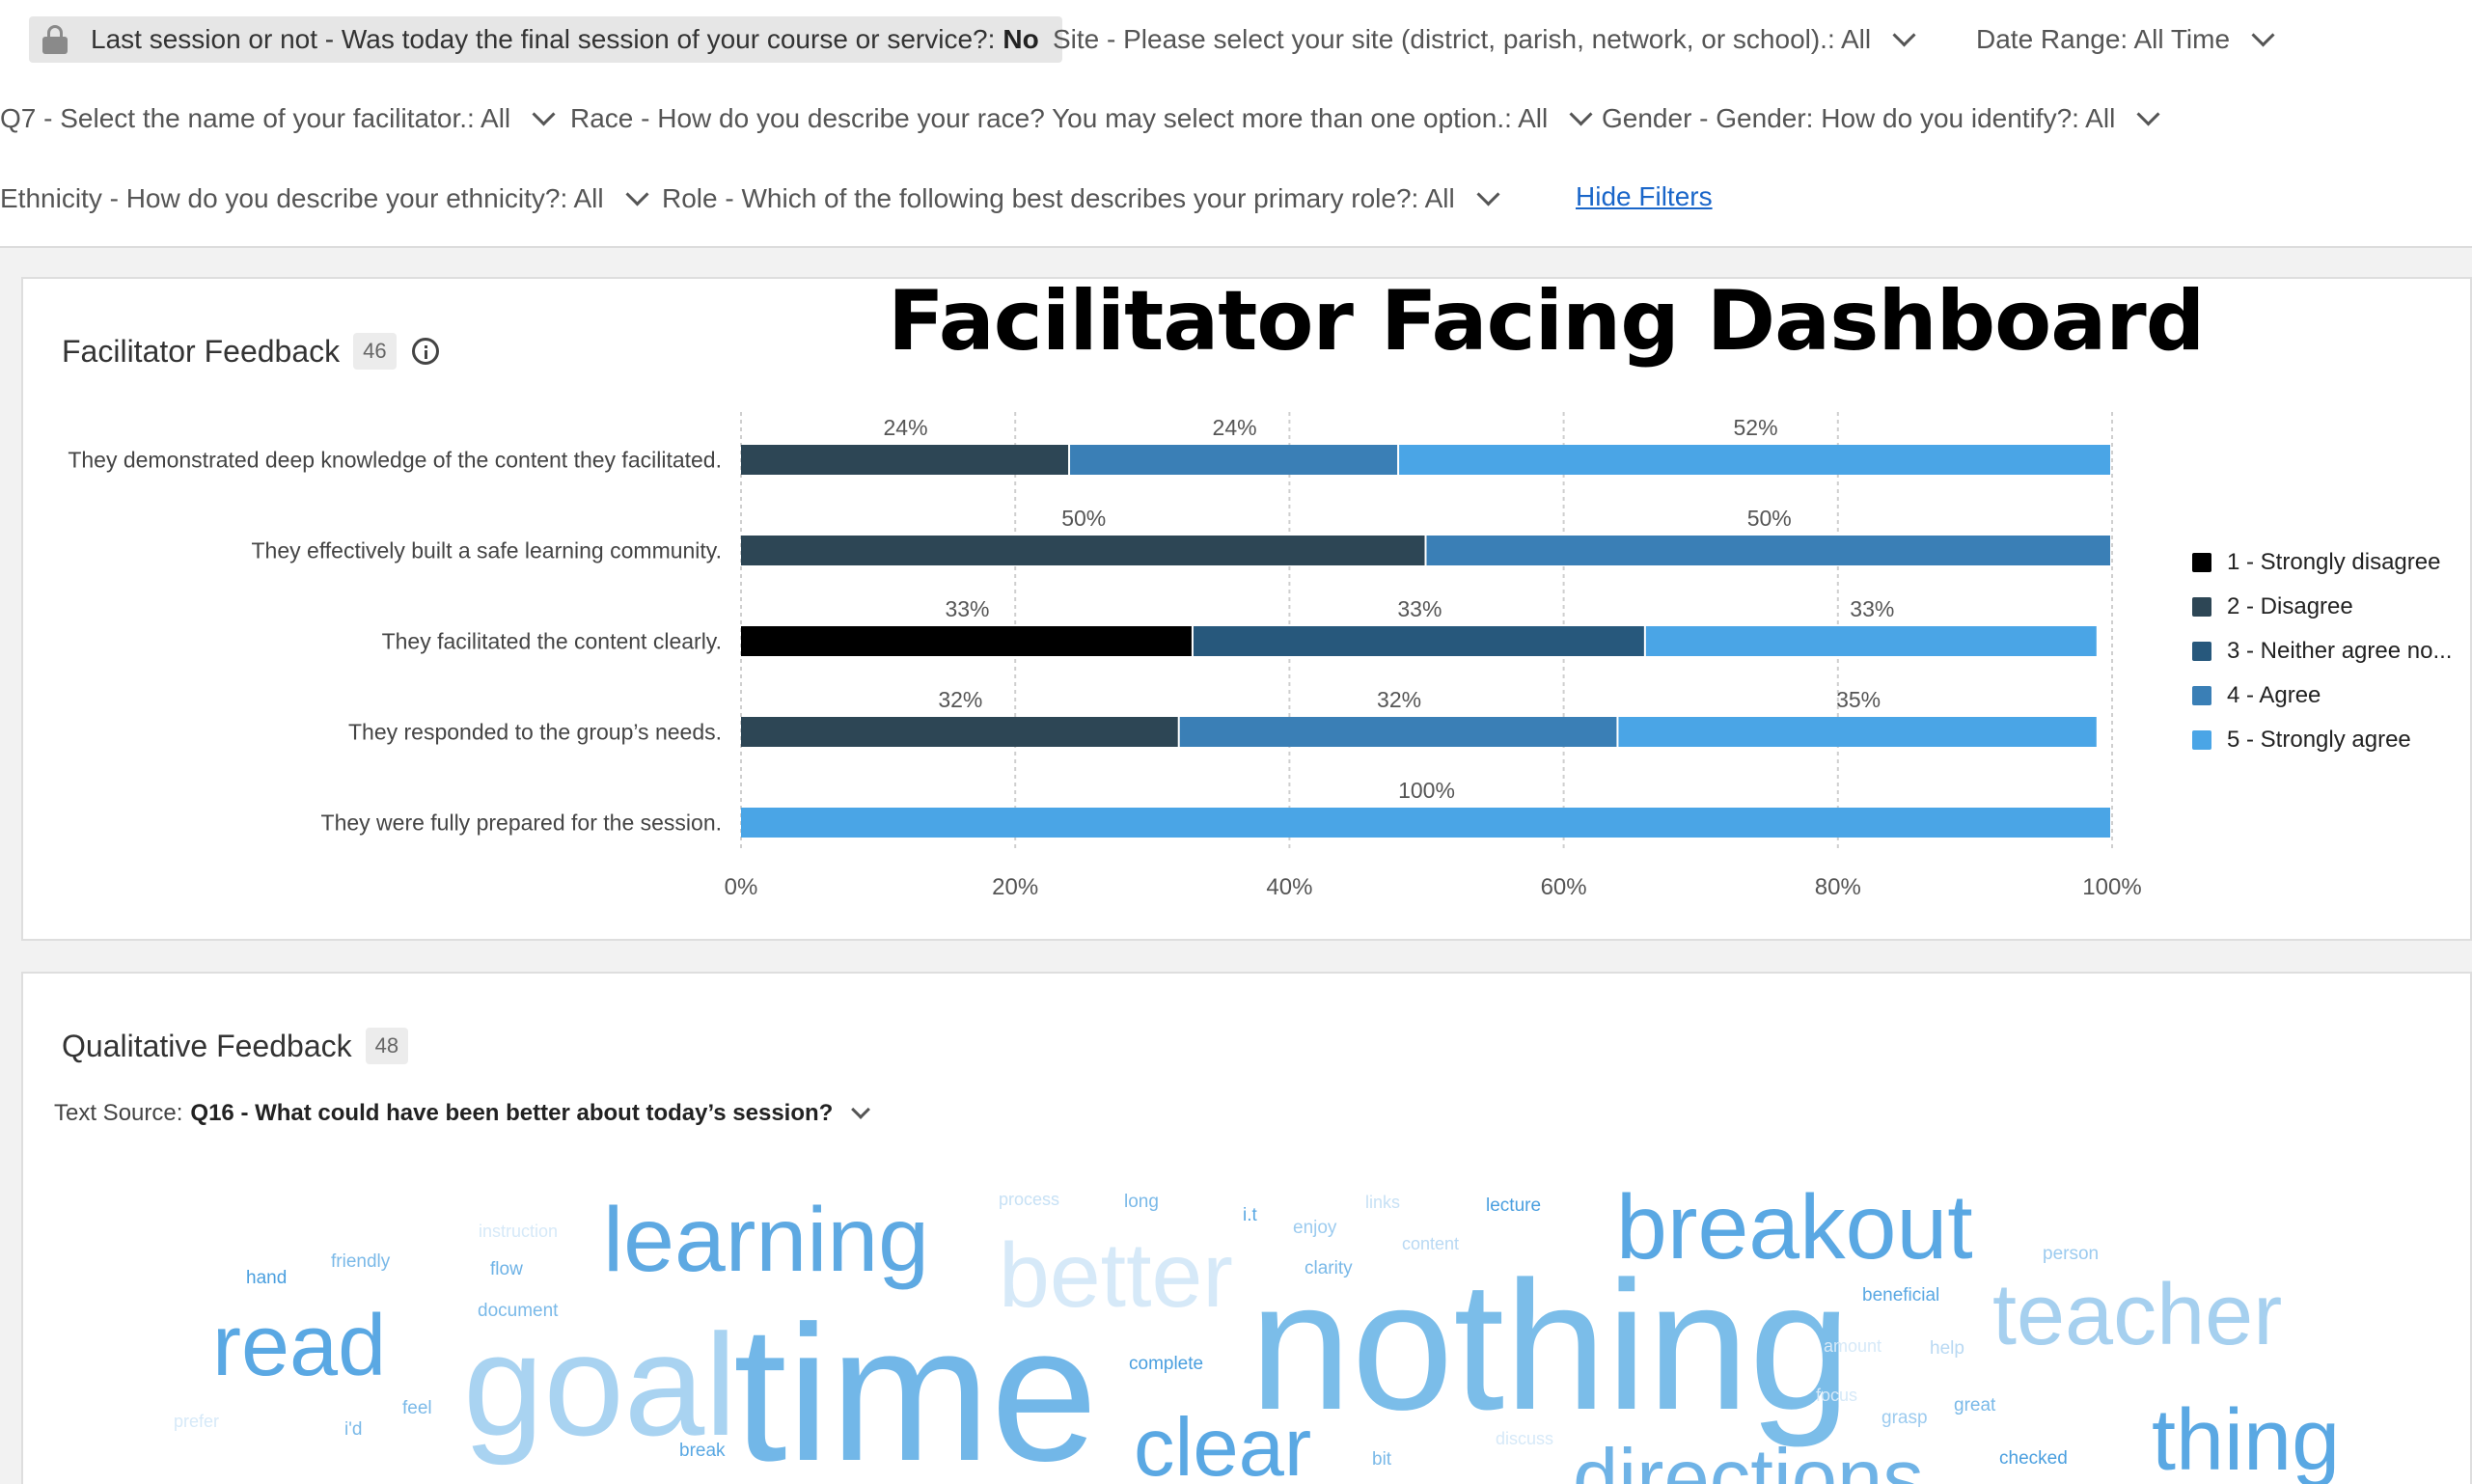 The width and height of the screenshot is (2472, 1484). Describe the element at coordinates (1947, 1348) in the screenshot. I see `word-cloud-word: help` at that location.